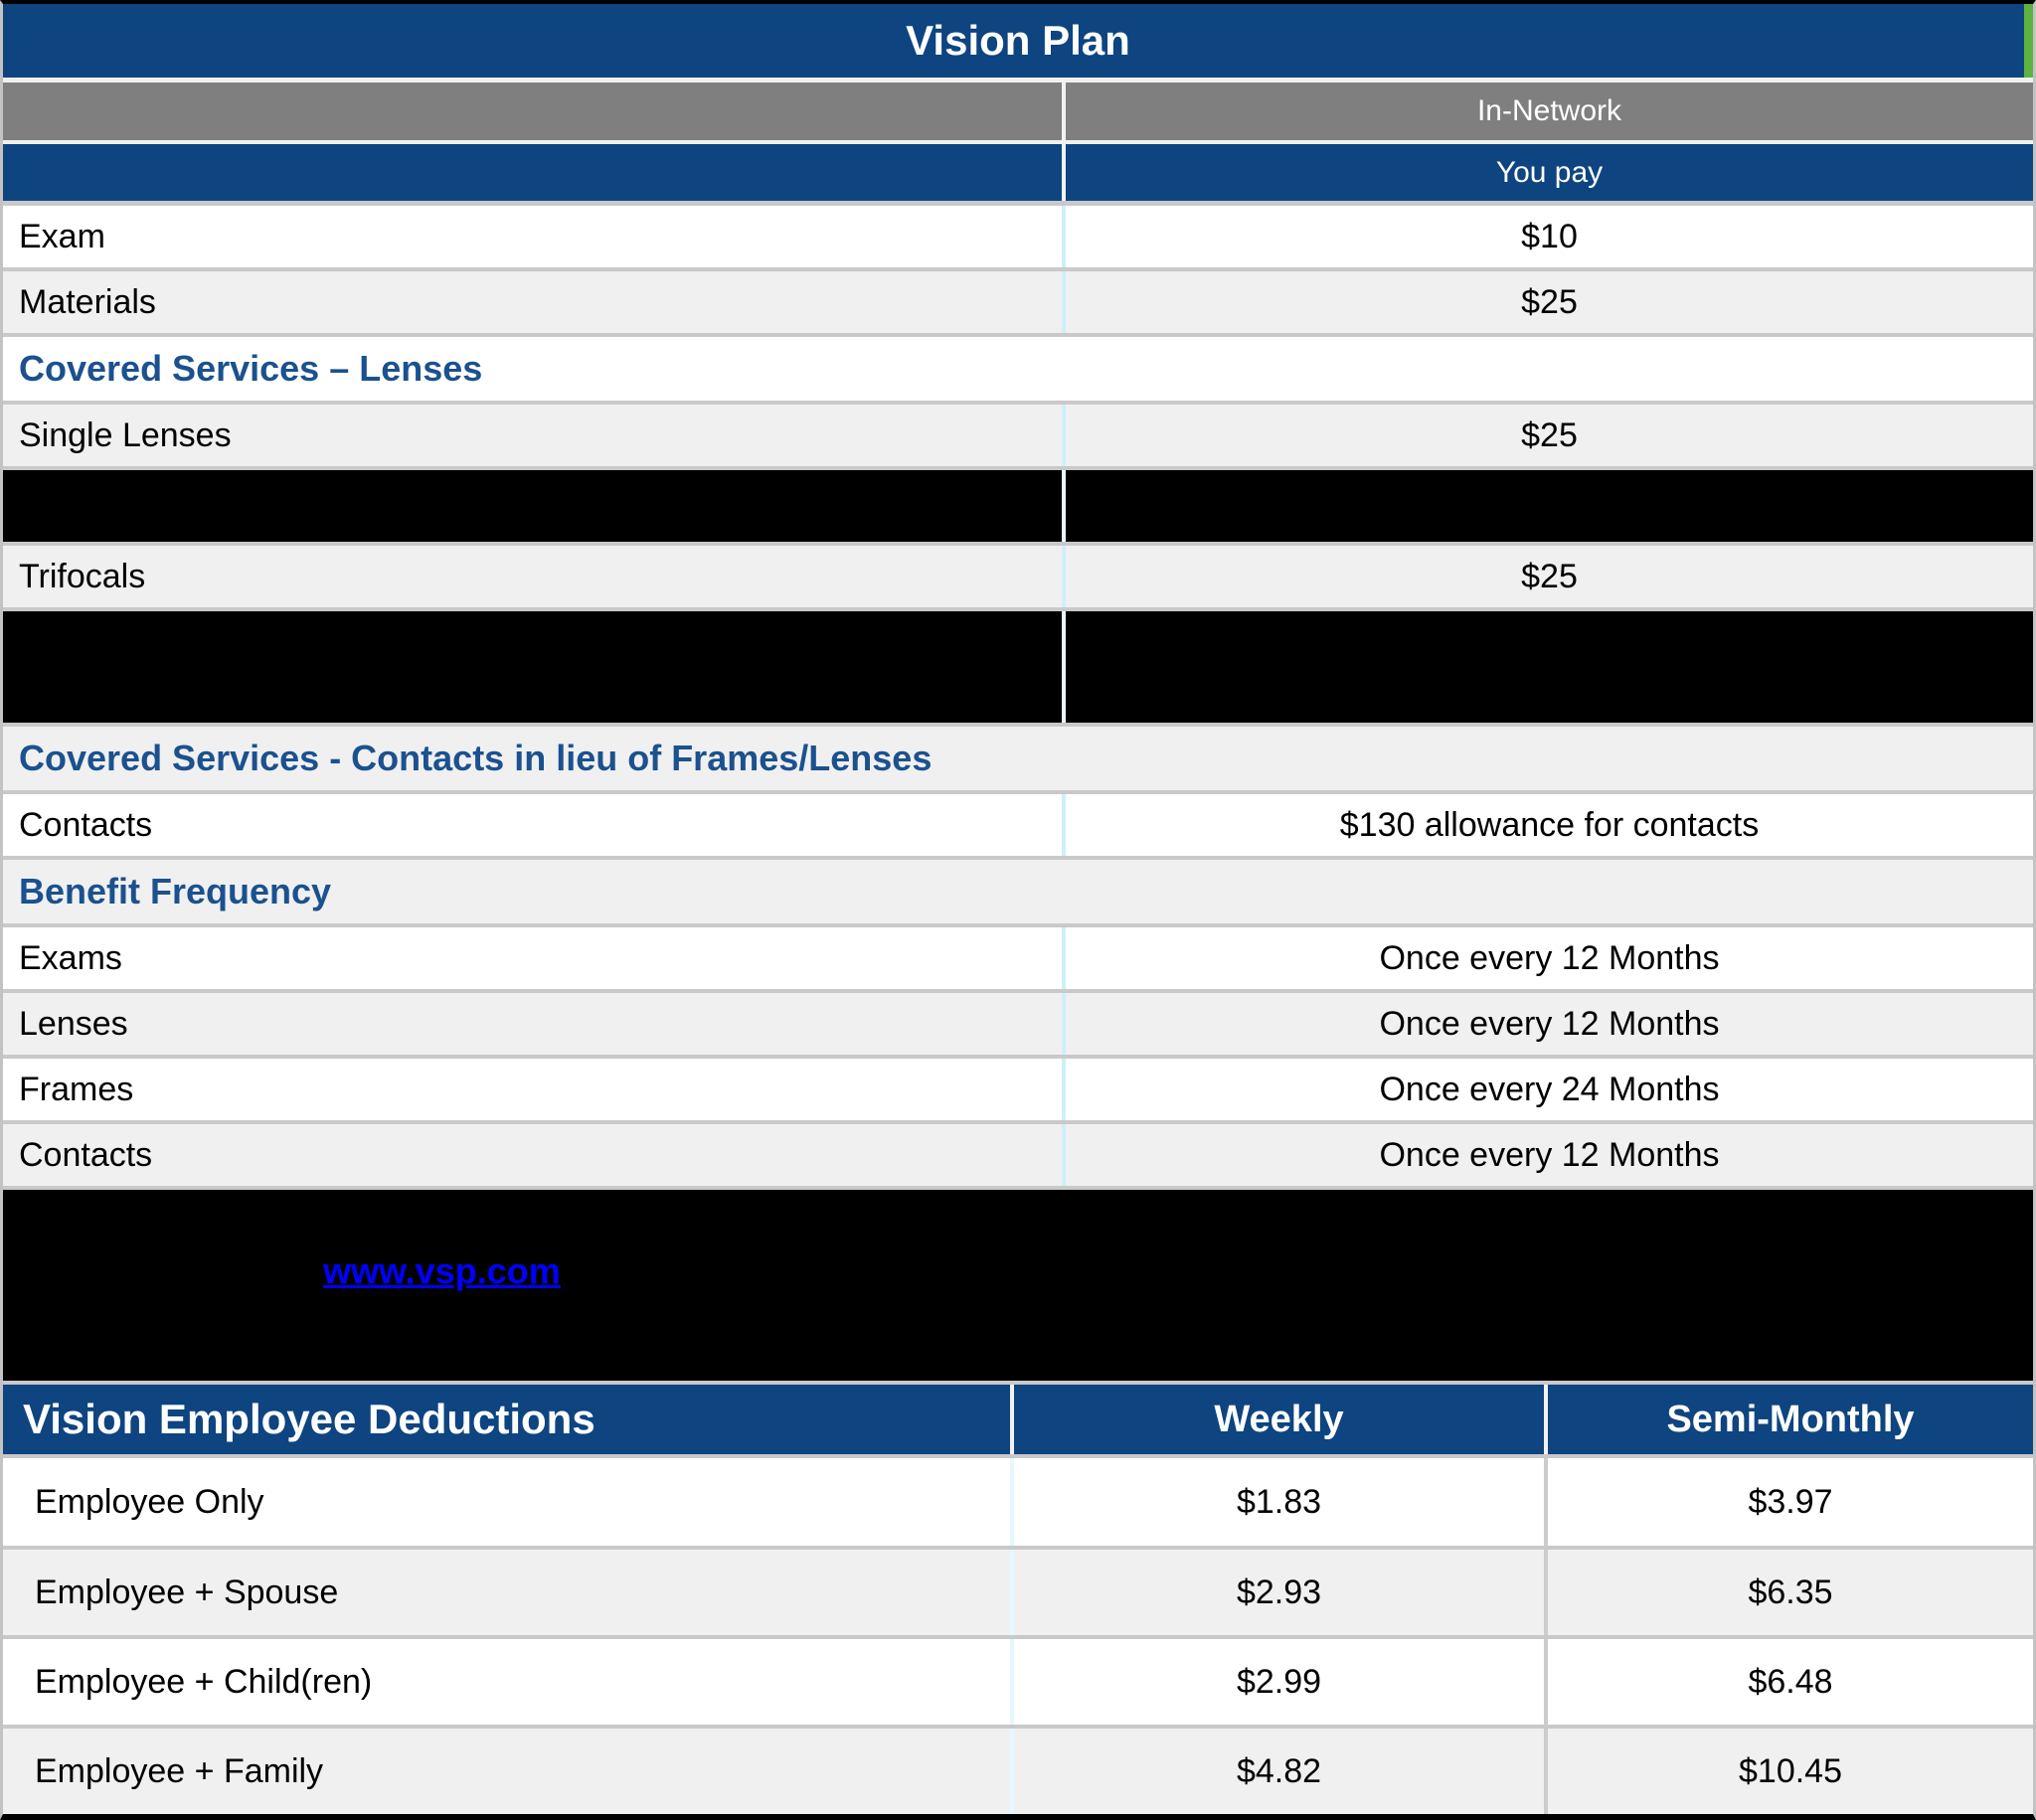  I want to click on service-label: Exams, so click(70, 957).